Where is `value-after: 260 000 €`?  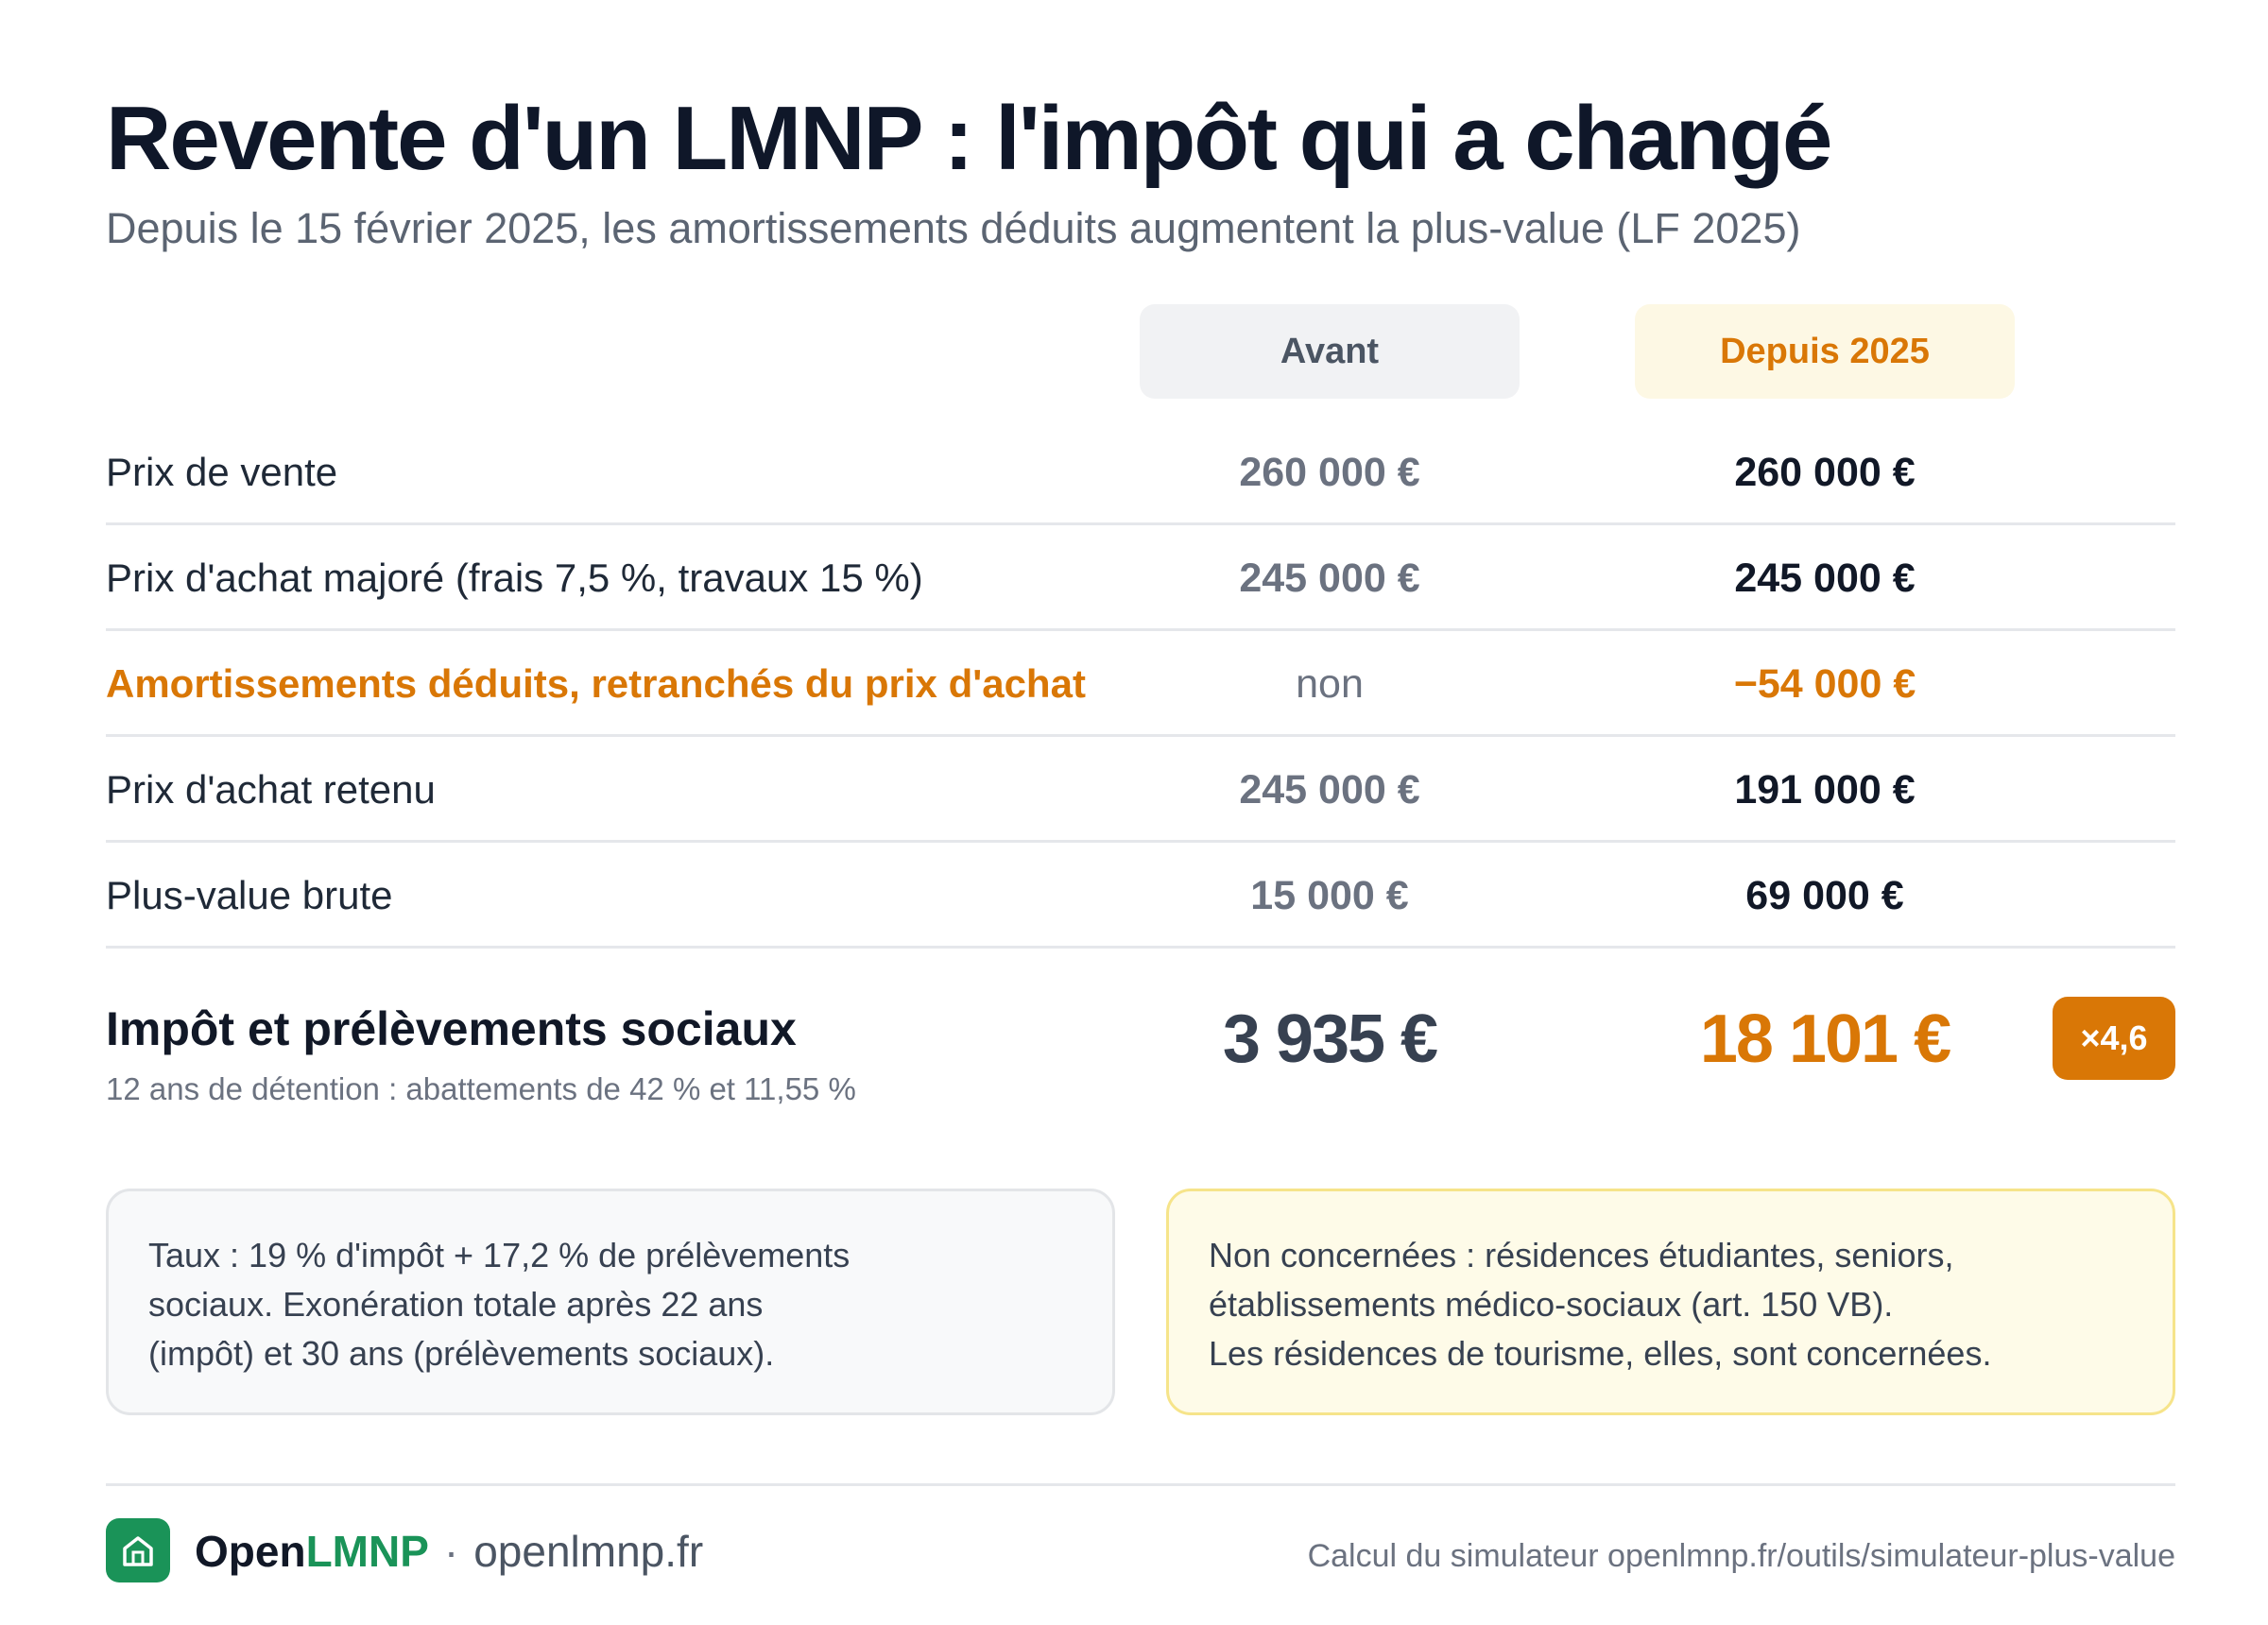 value-after: 260 000 € is located at coordinates (1825, 472).